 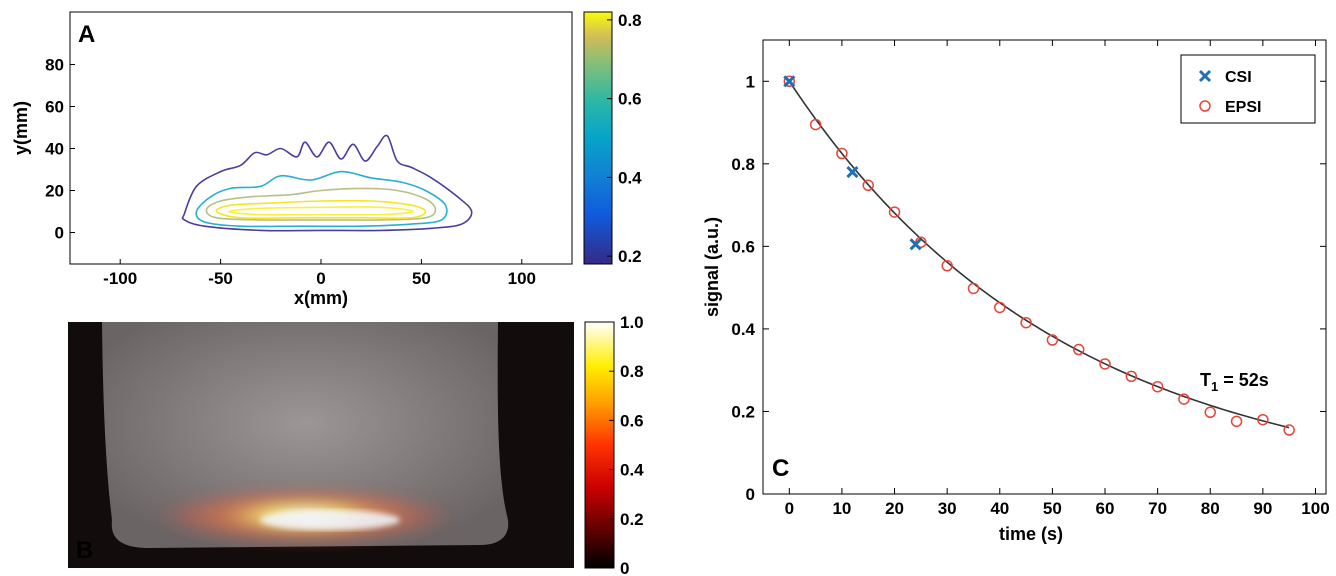 I want to click on panel-a-y-ticks: 0 20 40 60 80, so click(x=60, y=149).